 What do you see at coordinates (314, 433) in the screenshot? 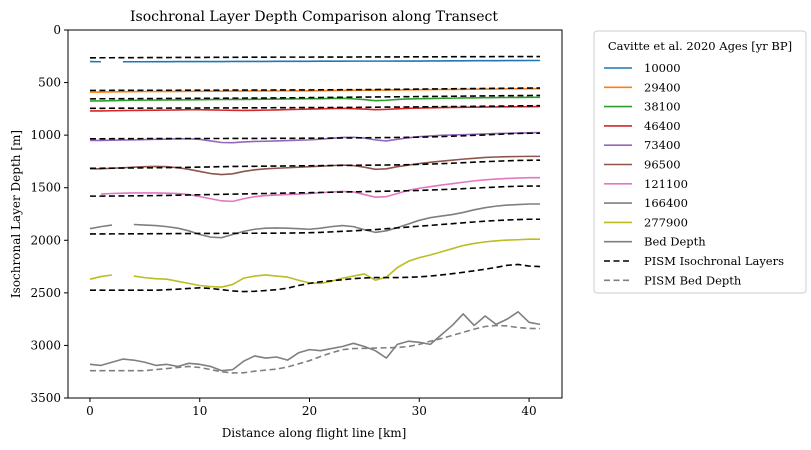
I see `x-axis-label: Distance along flight line [km]` at bounding box center [314, 433].